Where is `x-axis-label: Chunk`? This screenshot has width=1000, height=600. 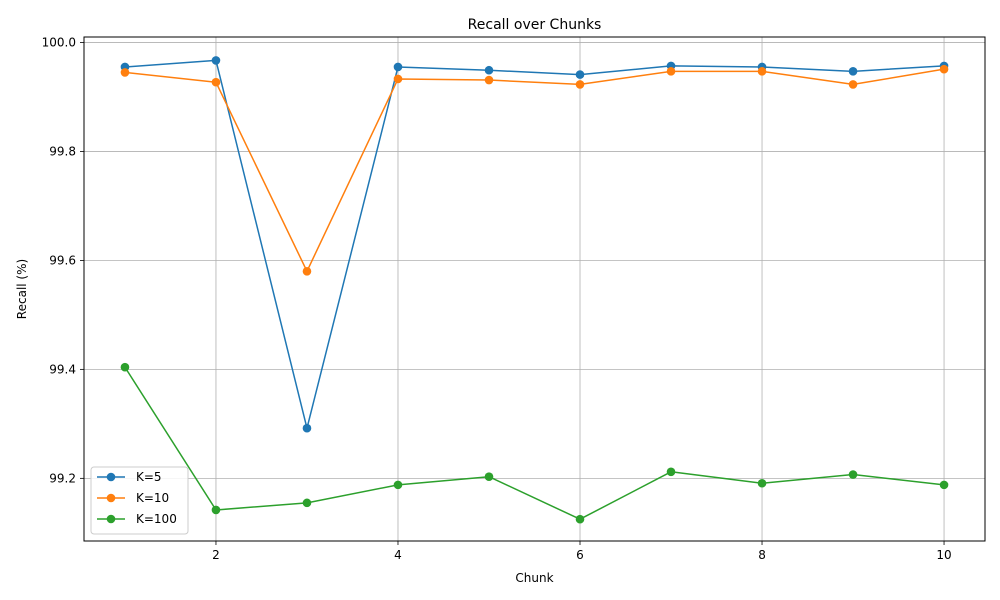 x-axis-label: Chunk is located at coordinates (534, 578).